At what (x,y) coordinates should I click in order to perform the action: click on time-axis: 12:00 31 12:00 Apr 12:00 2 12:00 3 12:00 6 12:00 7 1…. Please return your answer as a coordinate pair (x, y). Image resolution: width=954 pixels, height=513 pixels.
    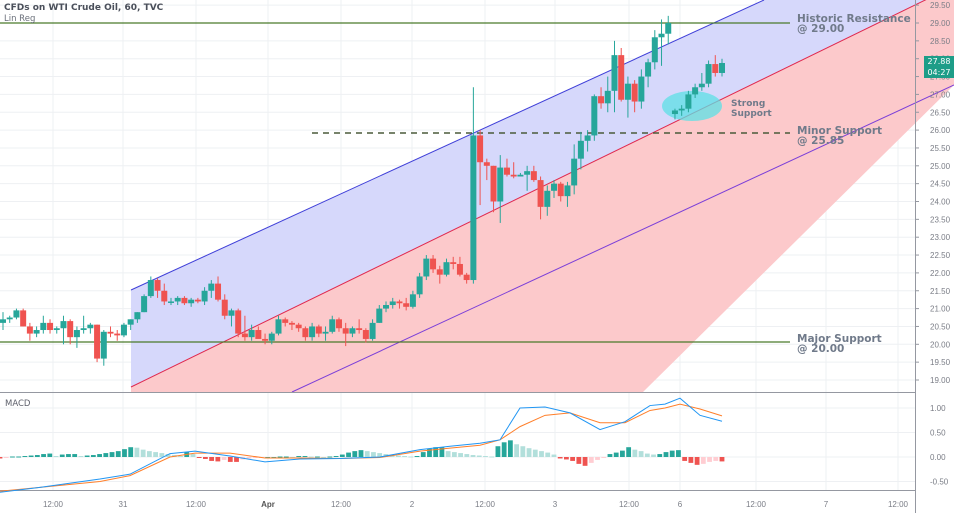
    Looking at the image, I should click on (476, 504).